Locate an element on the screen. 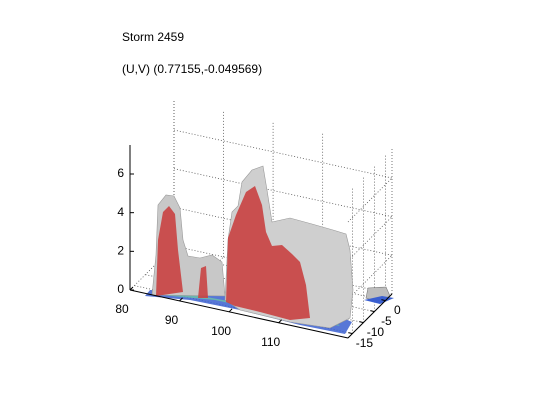 The height and width of the screenshot is (400, 533). x-tick-label: 100 is located at coordinates (221, 331).